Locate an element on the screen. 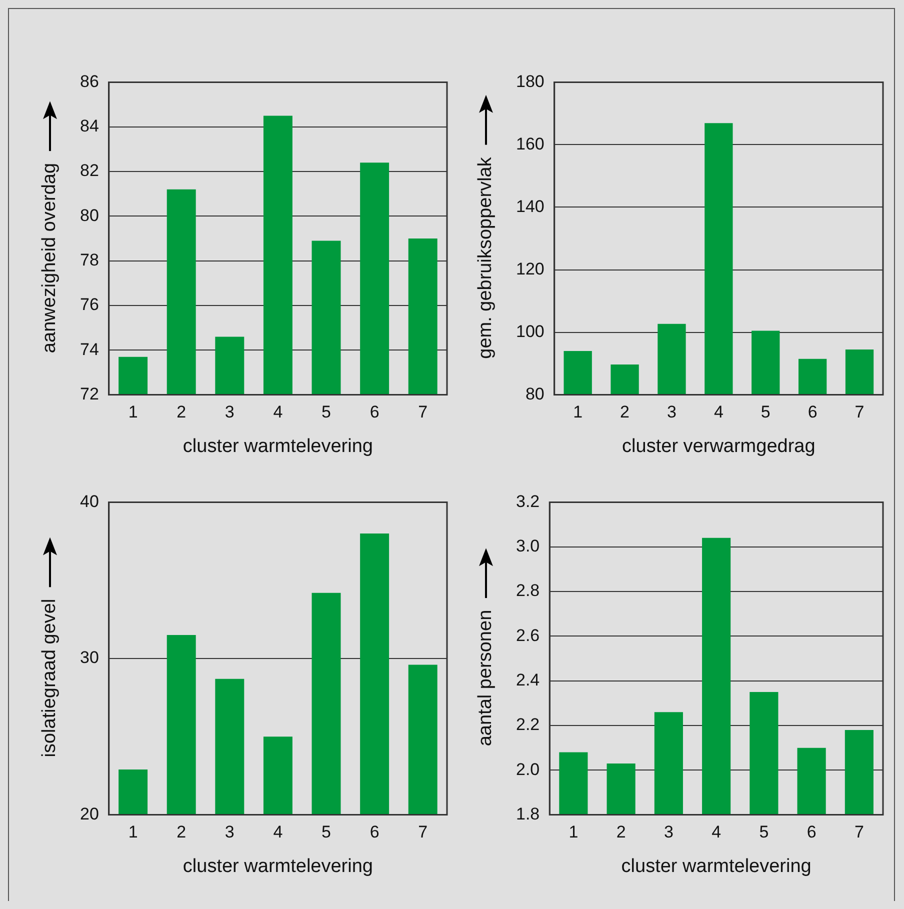  y-tick-label: 40 is located at coordinates (89, 501).